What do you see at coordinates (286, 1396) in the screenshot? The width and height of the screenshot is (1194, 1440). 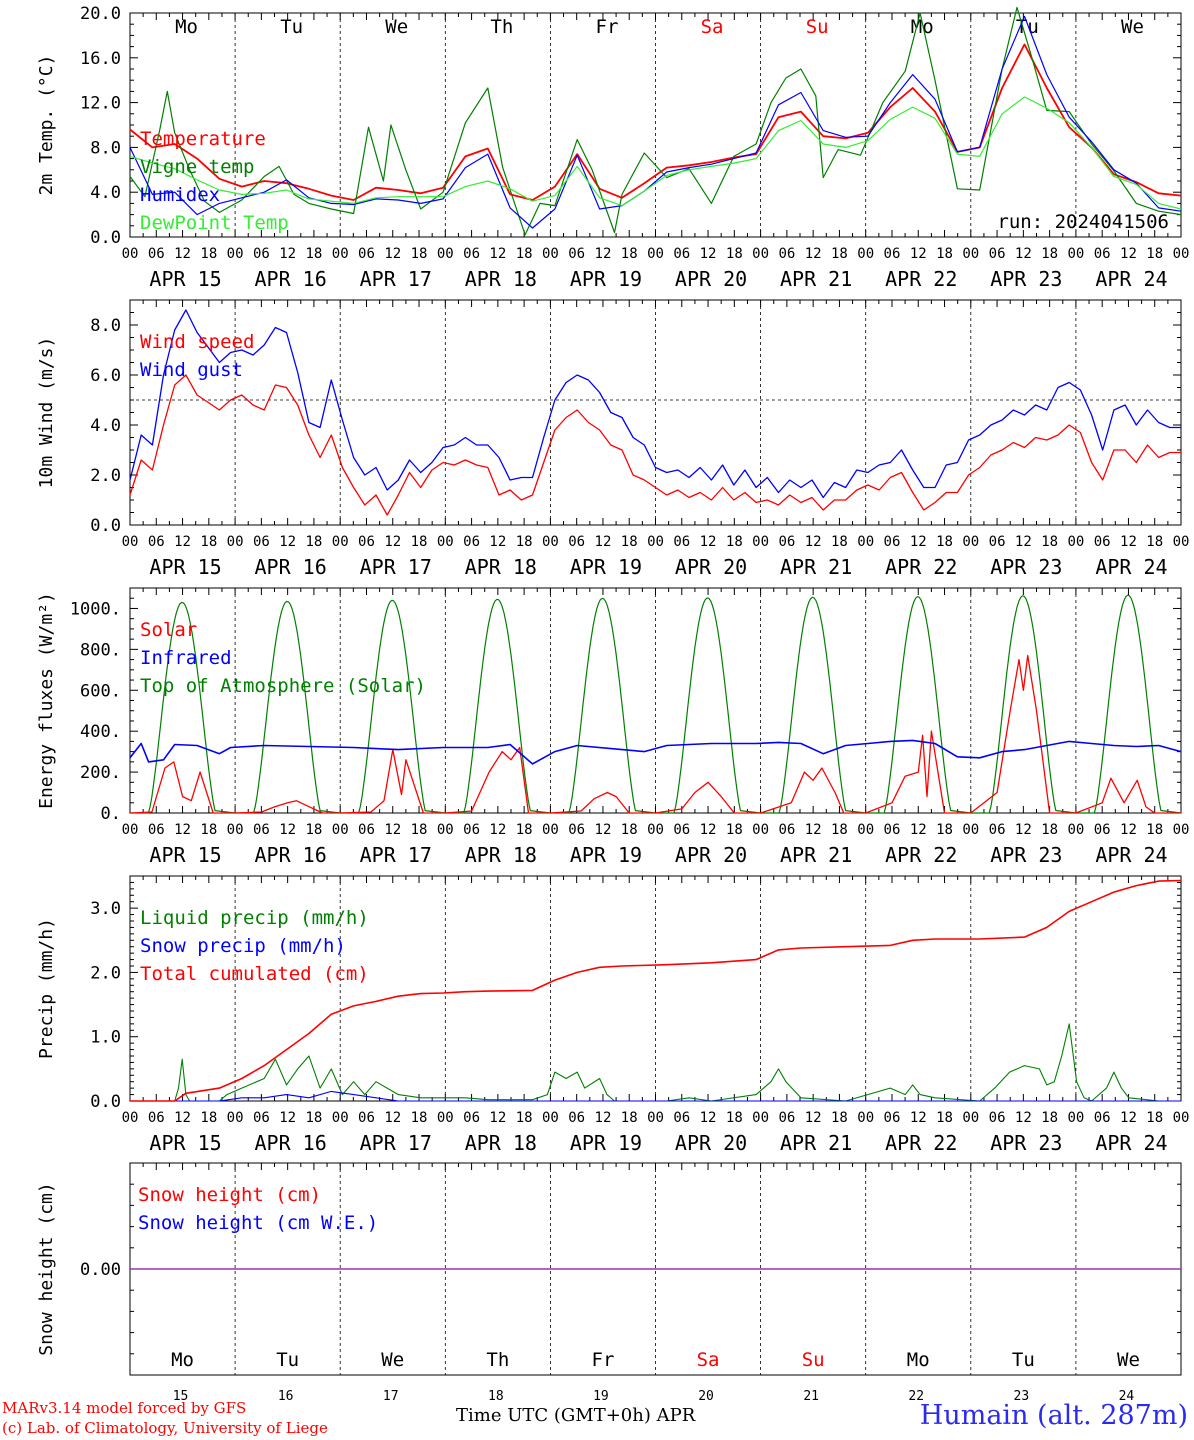 I see `day-number-label: 16` at bounding box center [286, 1396].